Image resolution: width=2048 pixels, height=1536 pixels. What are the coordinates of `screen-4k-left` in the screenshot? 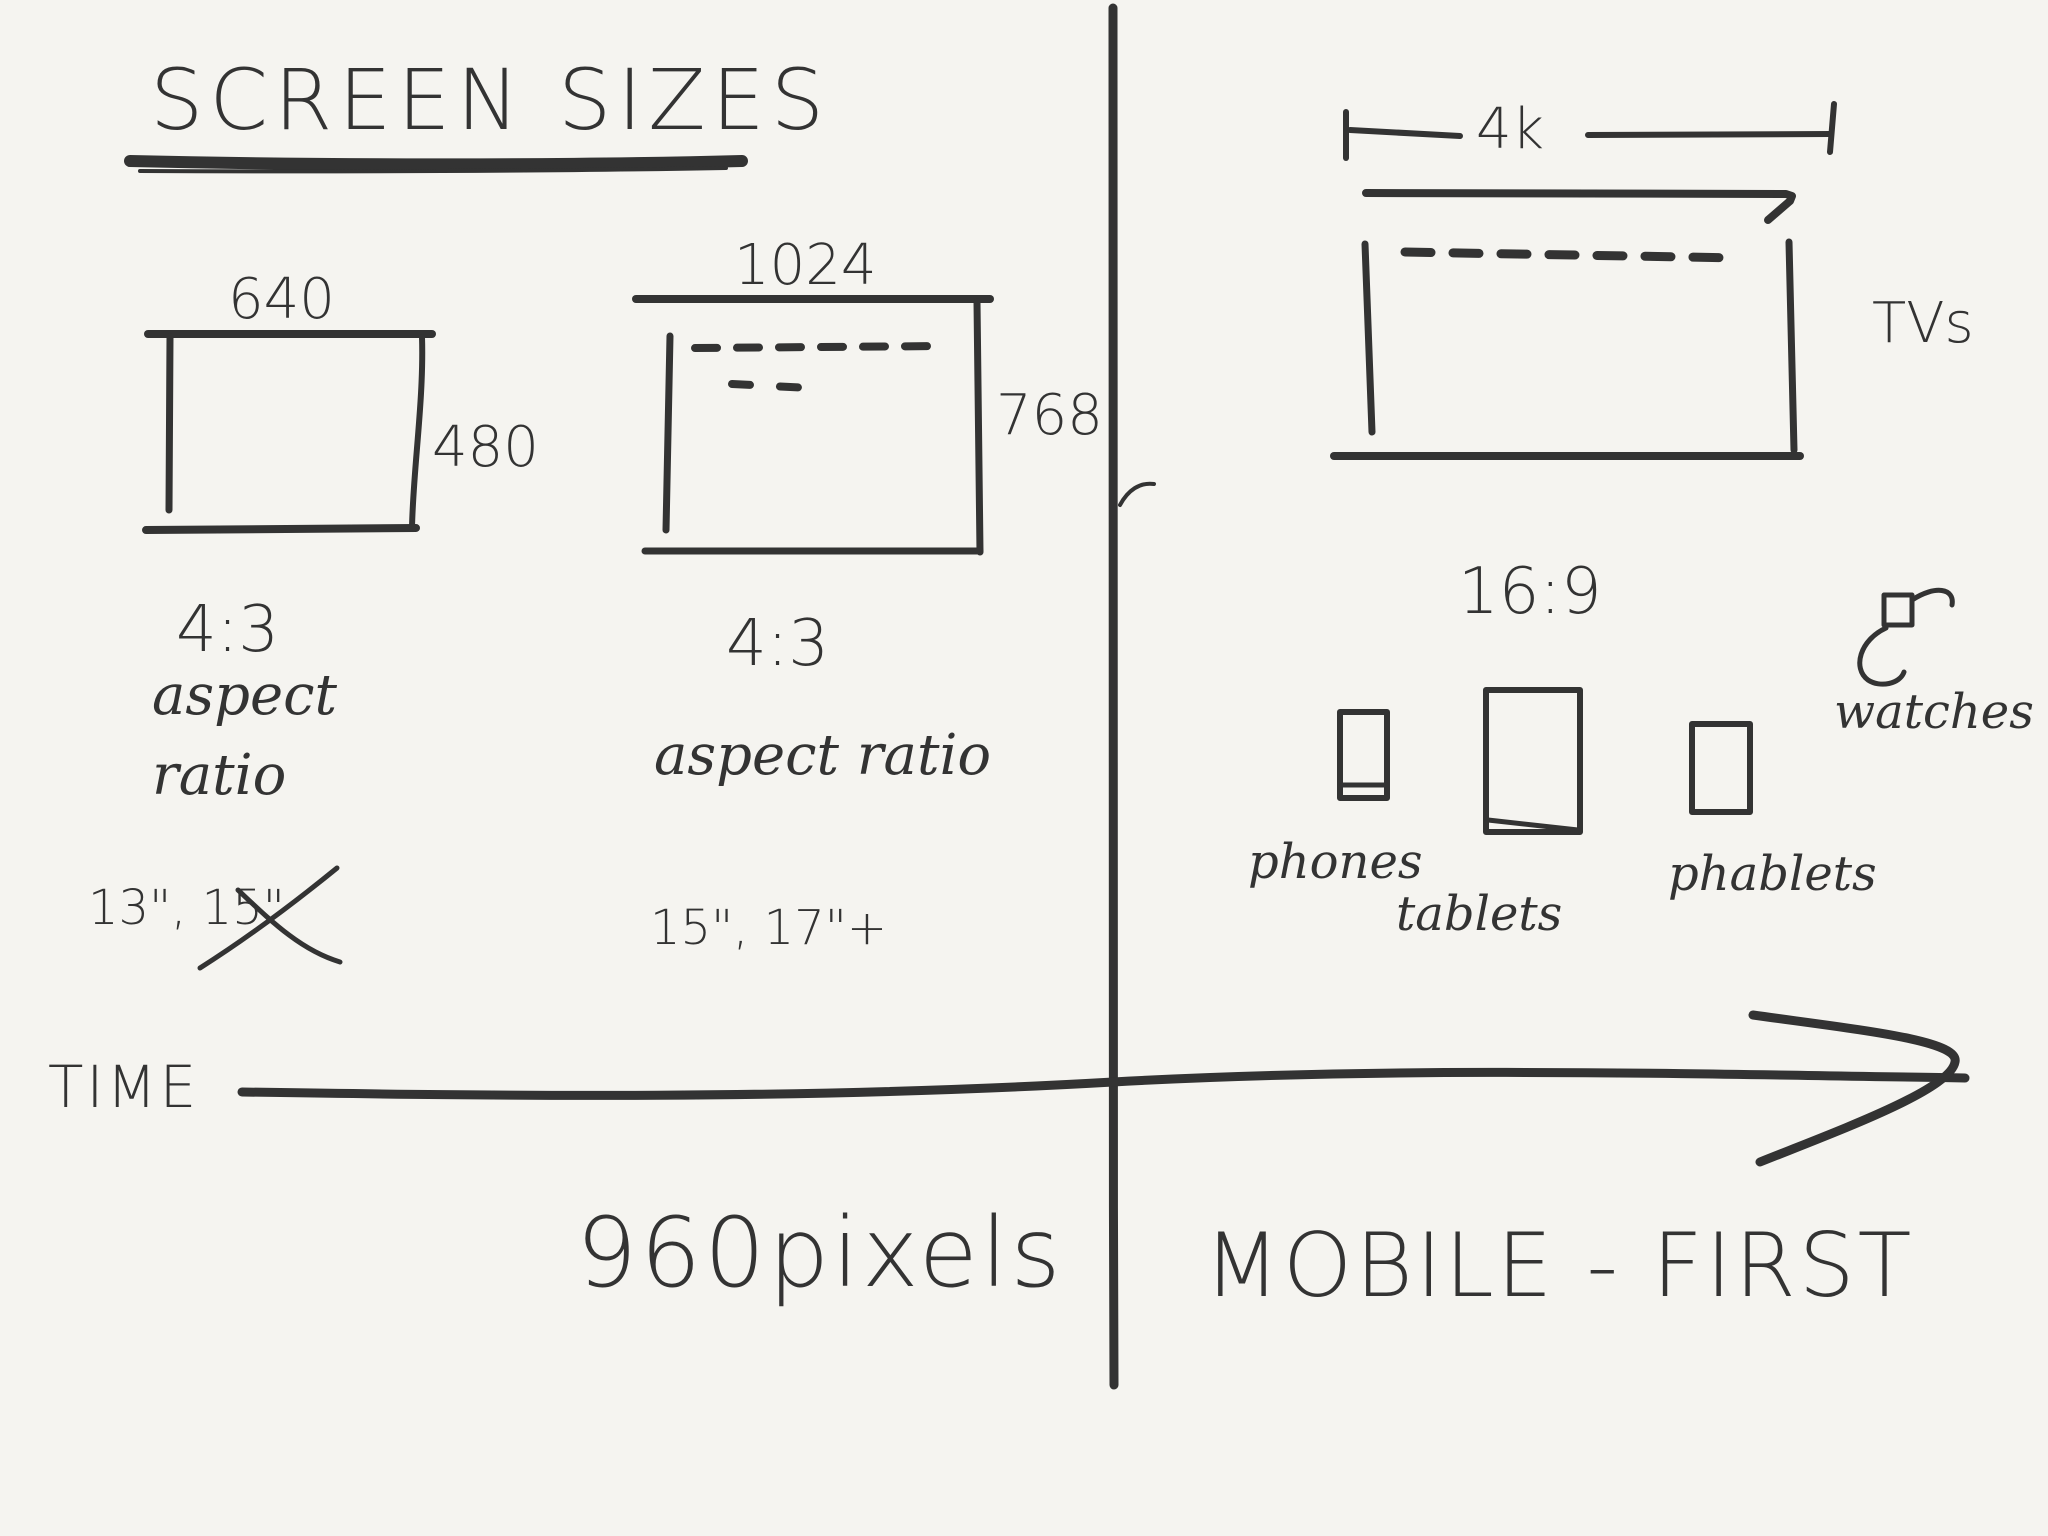 It's located at (1368, 338).